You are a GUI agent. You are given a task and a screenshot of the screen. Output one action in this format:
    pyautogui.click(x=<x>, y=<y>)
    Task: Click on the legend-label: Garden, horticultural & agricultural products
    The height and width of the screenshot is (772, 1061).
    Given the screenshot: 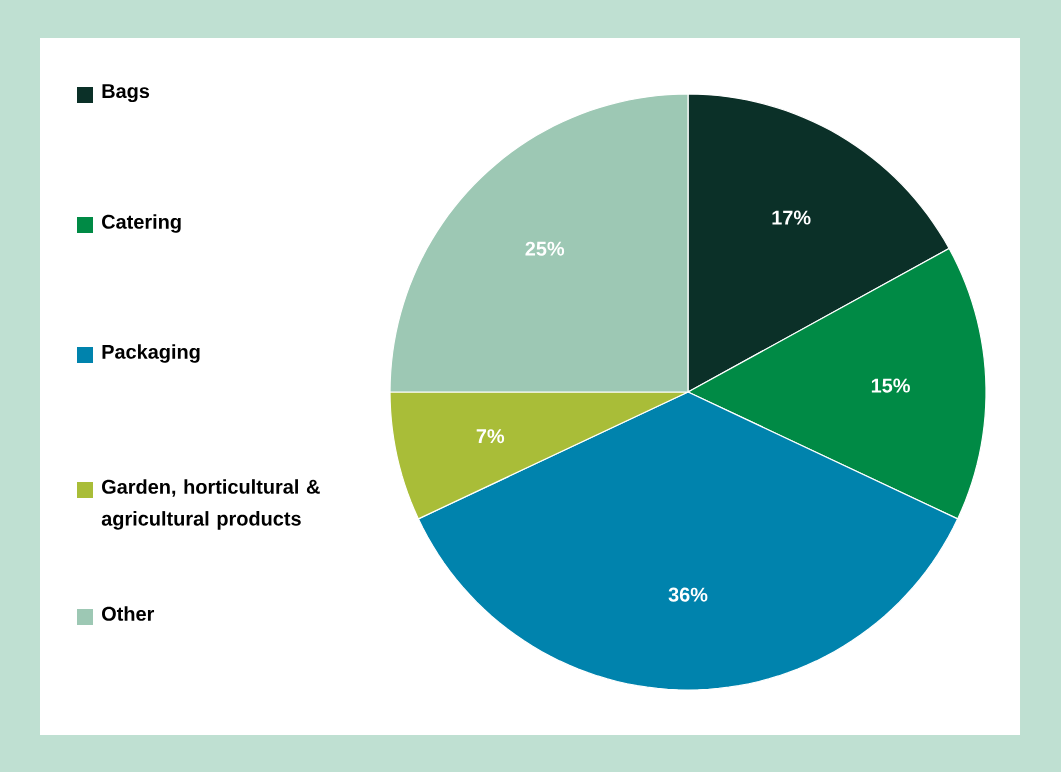 What is the action you would take?
    pyautogui.click(x=210, y=504)
    